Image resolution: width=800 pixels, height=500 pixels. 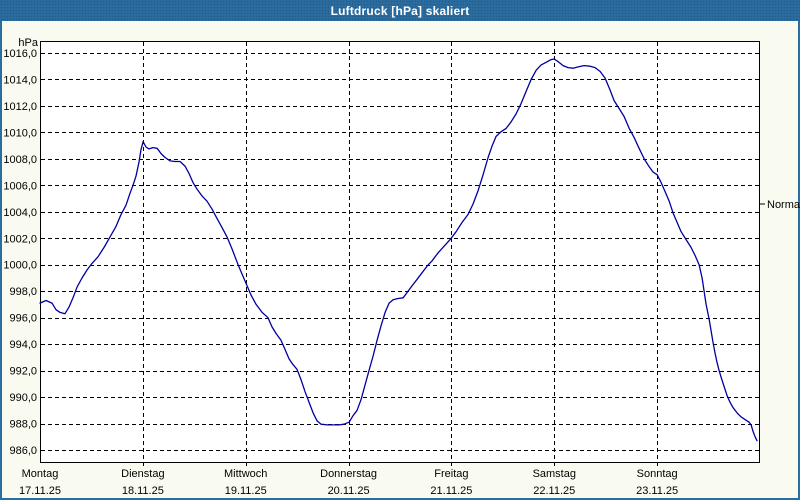 What do you see at coordinates (657, 491) in the screenshot?
I see `day-date-label: 23.11.25` at bounding box center [657, 491].